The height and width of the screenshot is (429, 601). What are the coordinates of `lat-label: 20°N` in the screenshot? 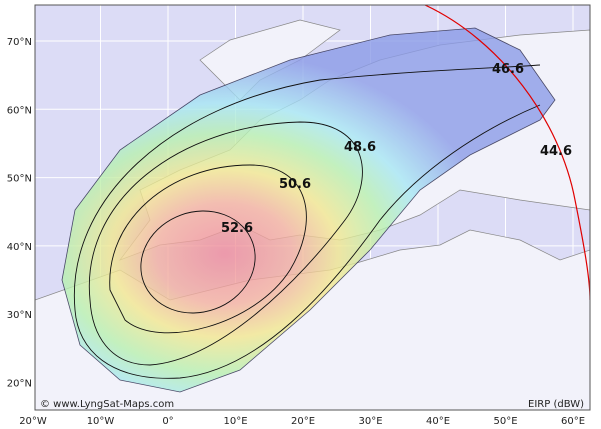 It's located at (19, 384).